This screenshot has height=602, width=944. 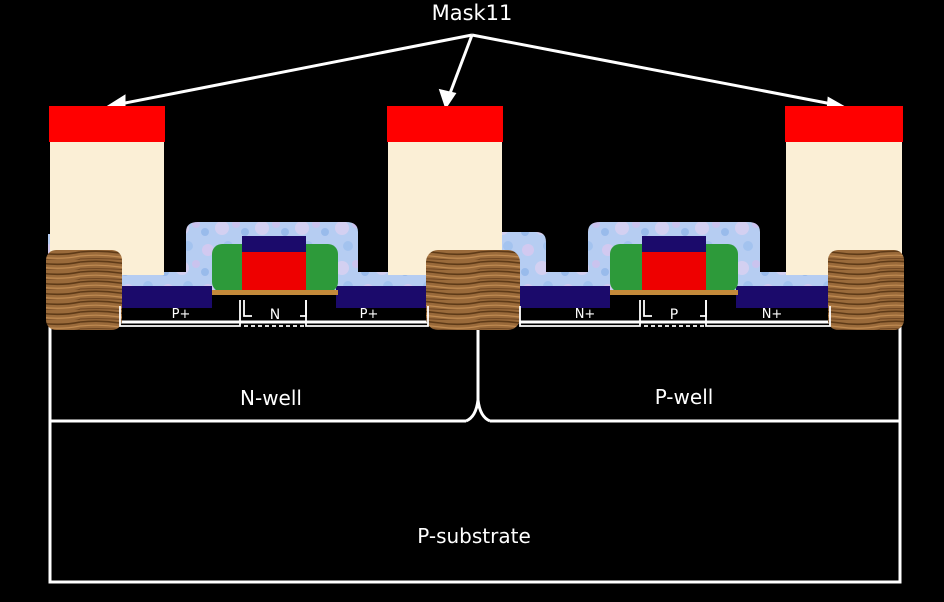 What do you see at coordinates (275, 315) in the screenshot?
I see `label-n-channel: N` at bounding box center [275, 315].